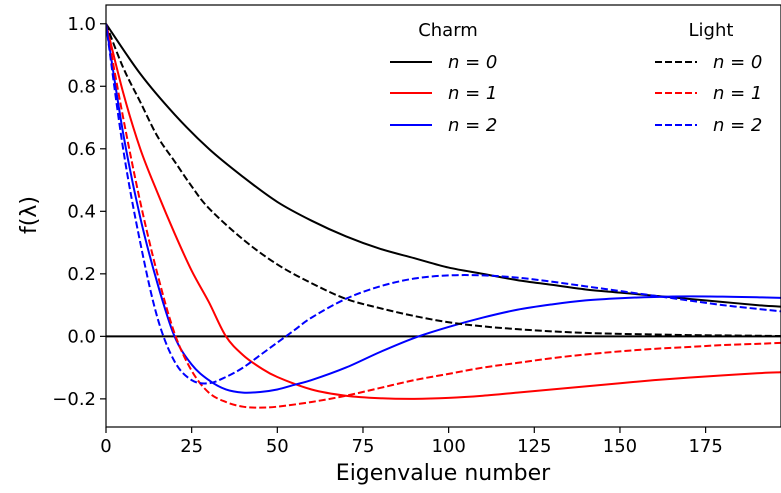 The width and height of the screenshot is (781, 493). Describe the element at coordinates (191, 446) in the screenshot. I see `x-tick-label: 25` at that location.